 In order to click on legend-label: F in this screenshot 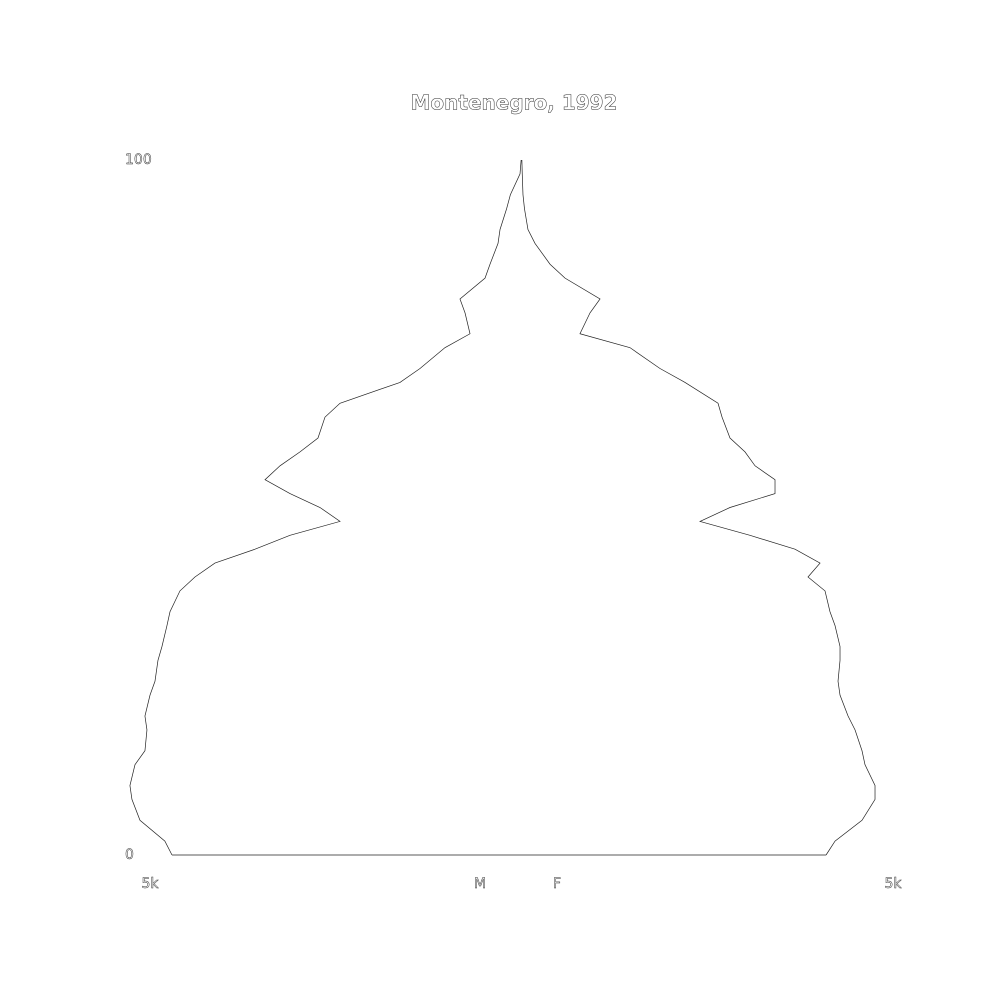, I will do `click(557, 884)`.